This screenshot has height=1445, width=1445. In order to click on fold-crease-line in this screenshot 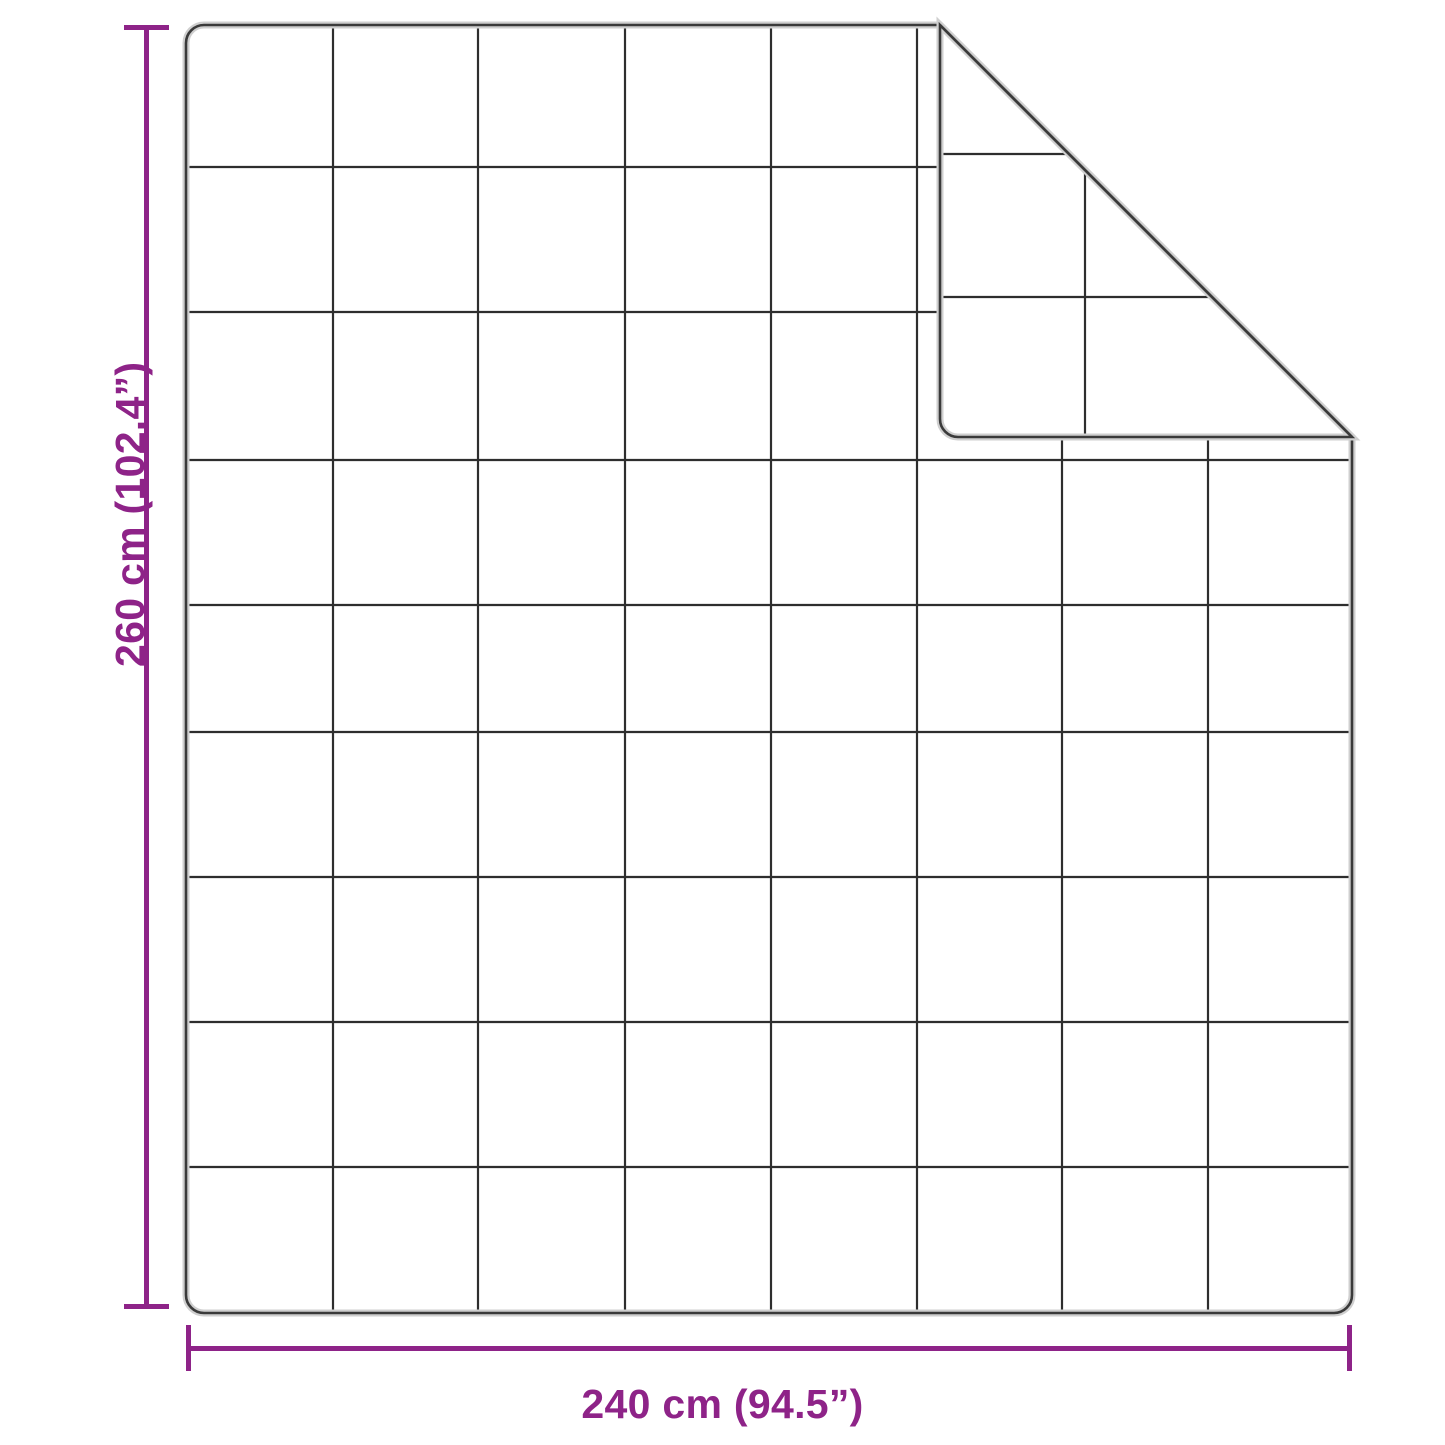, I will do `click(1146, 231)`.